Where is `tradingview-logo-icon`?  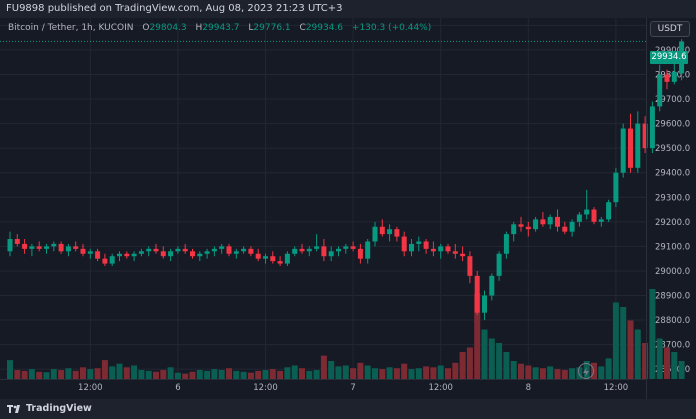
tradingview-logo-icon is located at coordinates (15, 409).